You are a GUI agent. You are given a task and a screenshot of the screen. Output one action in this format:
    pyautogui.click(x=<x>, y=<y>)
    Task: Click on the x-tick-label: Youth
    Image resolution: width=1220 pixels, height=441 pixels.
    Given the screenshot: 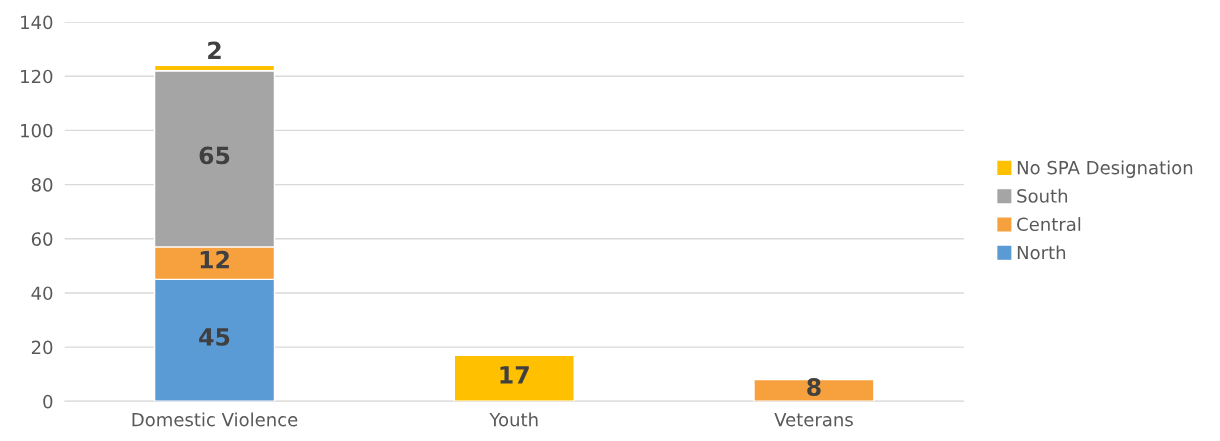 What is the action you would take?
    pyautogui.click(x=513, y=419)
    